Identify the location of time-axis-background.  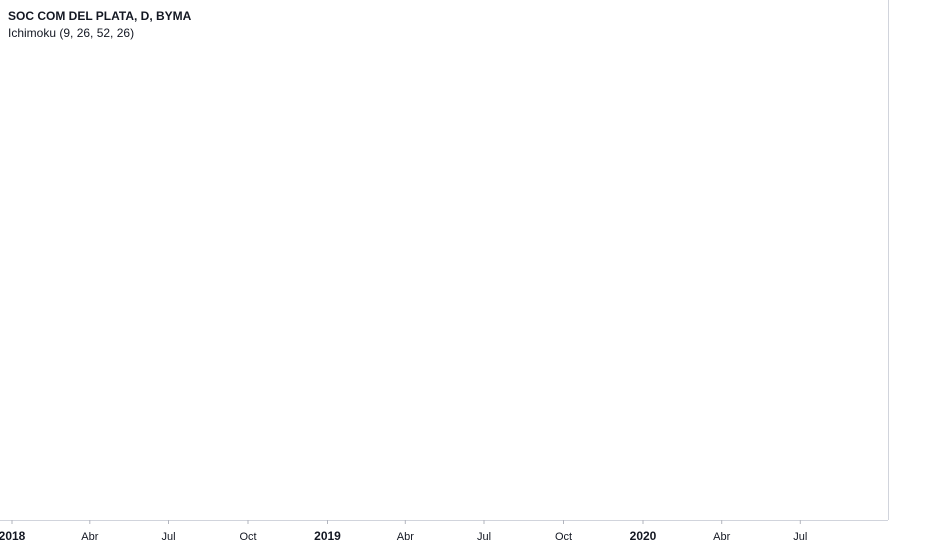
(466, 535).